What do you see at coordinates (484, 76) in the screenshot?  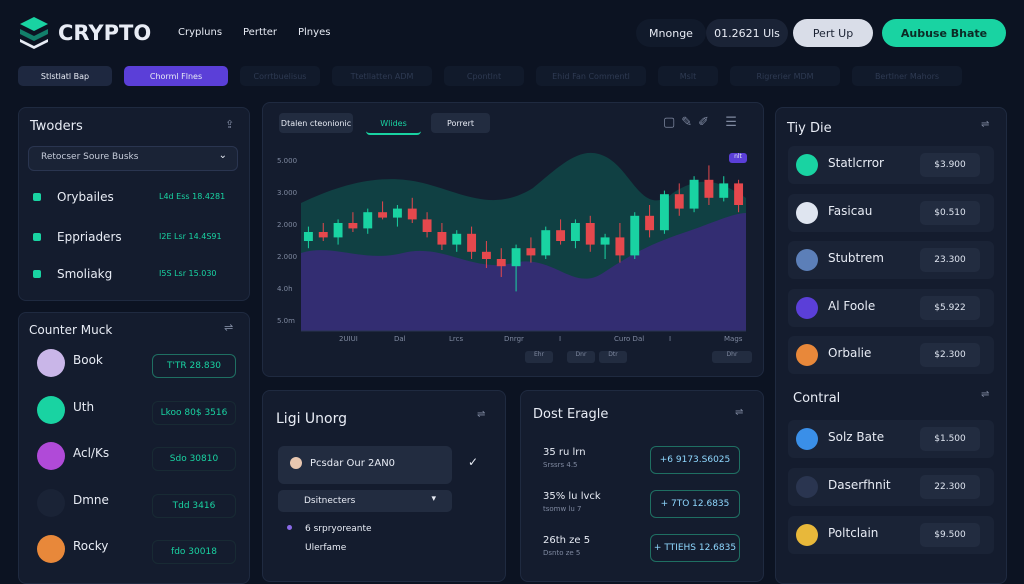 I see `tab: Cpontlnt` at bounding box center [484, 76].